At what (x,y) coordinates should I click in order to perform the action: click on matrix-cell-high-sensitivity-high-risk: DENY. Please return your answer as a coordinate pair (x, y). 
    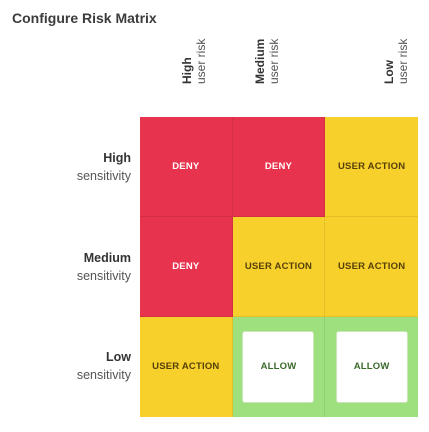
    Looking at the image, I should click on (186, 167).